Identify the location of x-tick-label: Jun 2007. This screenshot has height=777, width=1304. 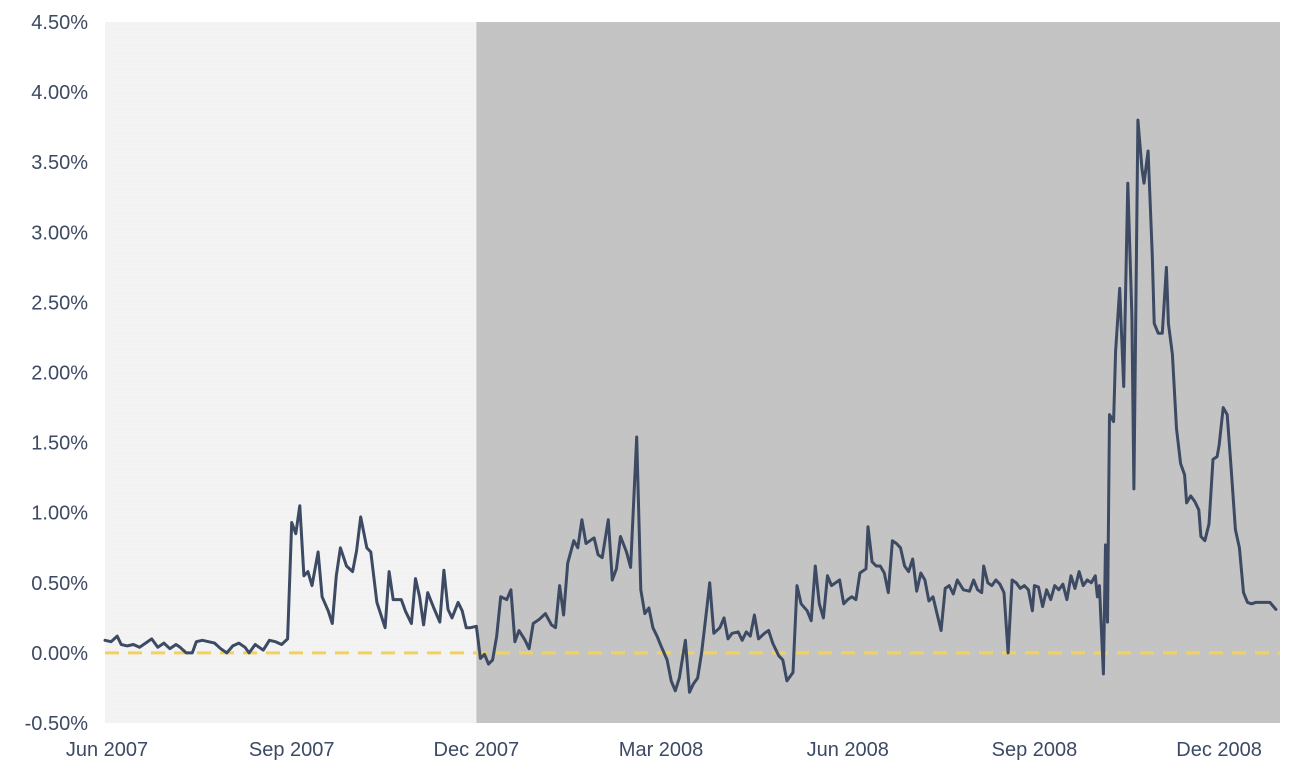
(107, 750).